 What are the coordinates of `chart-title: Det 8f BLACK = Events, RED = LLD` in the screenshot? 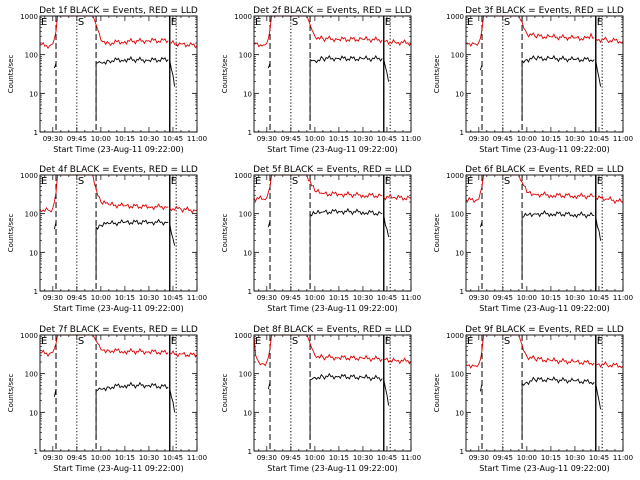 It's located at (332, 330).